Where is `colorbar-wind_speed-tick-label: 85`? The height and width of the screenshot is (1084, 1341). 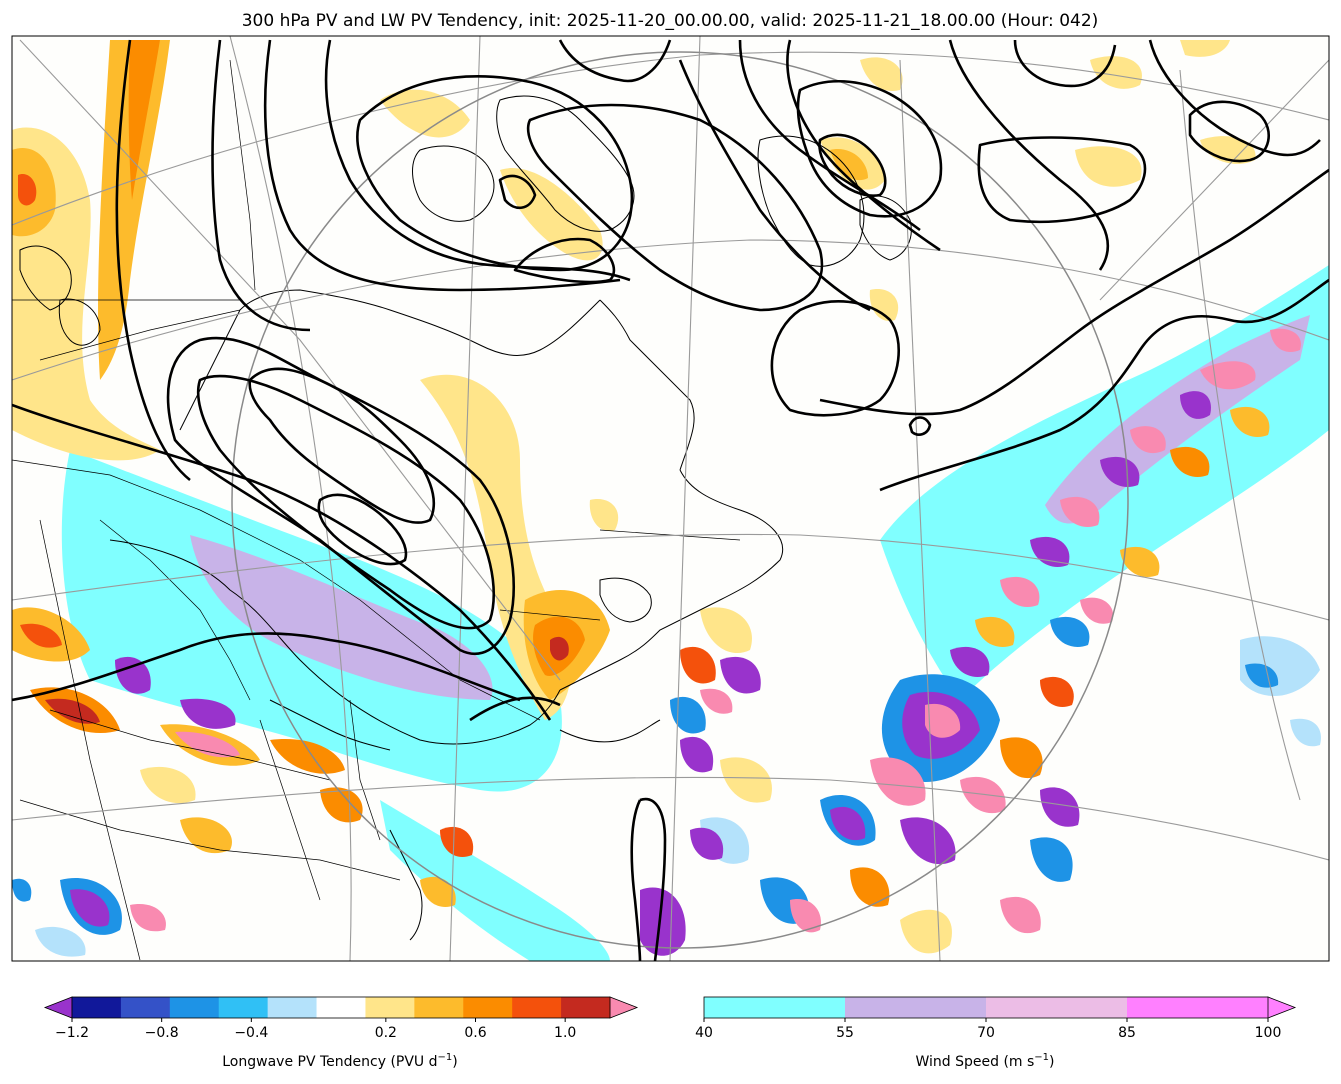 colorbar-wind_speed-tick-label: 85 is located at coordinates (1127, 1033).